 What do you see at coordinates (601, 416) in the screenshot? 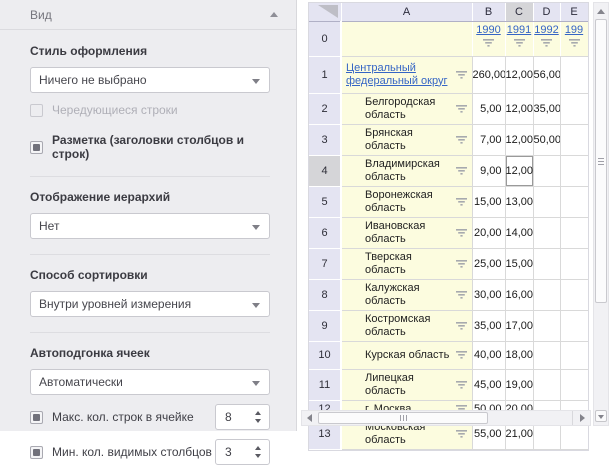
I see `scroll-down-button` at bounding box center [601, 416].